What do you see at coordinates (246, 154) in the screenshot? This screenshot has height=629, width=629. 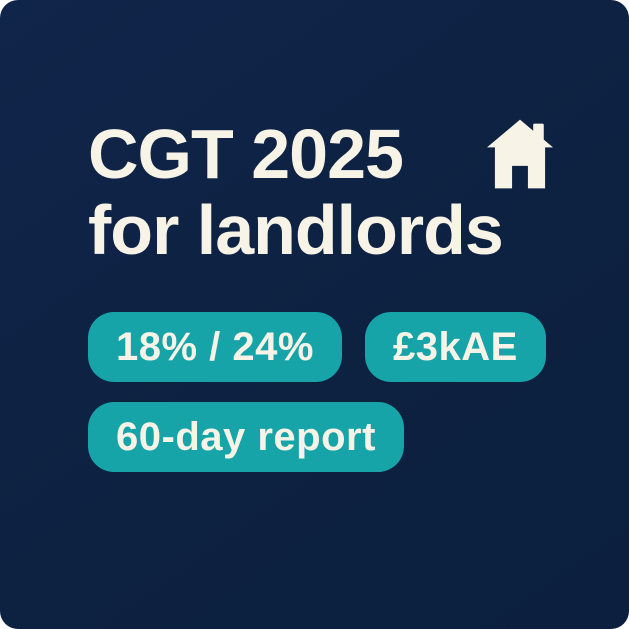 I see `title-line1: CGT 2025` at bounding box center [246, 154].